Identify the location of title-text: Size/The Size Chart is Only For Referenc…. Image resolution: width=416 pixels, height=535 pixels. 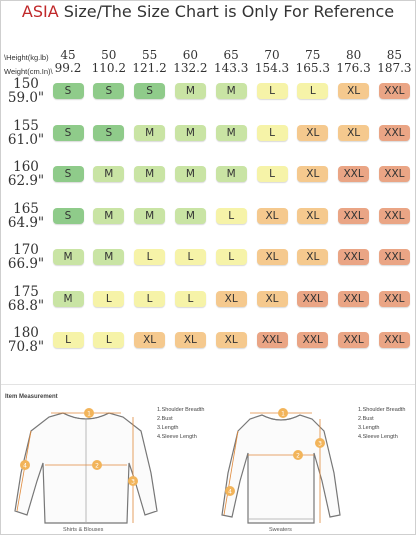
(226, 11).